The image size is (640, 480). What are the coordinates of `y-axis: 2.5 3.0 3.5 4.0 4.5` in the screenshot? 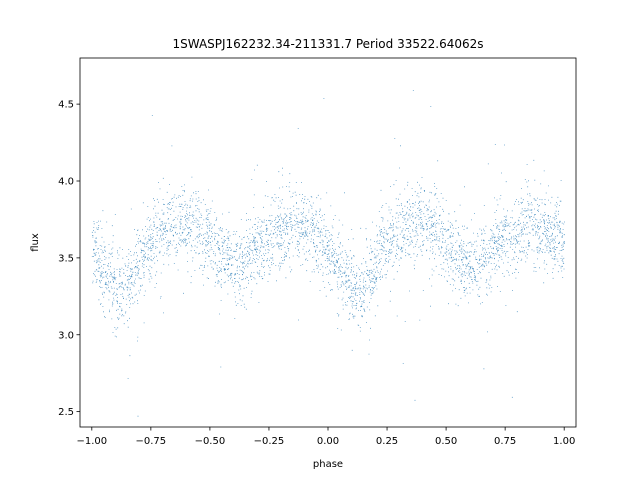 It's located at (69, 259).